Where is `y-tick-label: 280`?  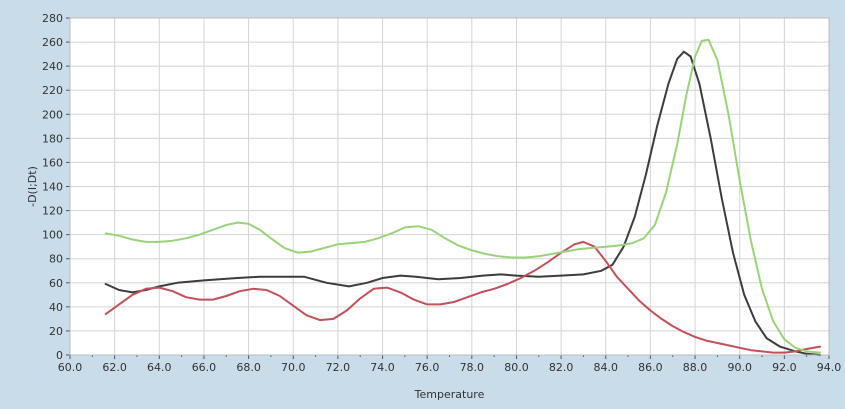 y-tick-label: 280 is located at coordinates (52, 18).